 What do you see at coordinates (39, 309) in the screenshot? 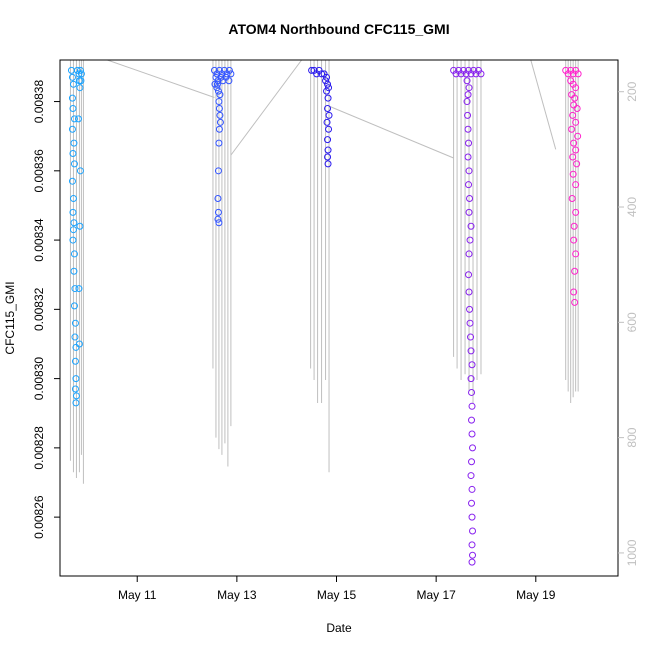
I see `y-tick-label: 0.00832` at bounding box center [39, 309].